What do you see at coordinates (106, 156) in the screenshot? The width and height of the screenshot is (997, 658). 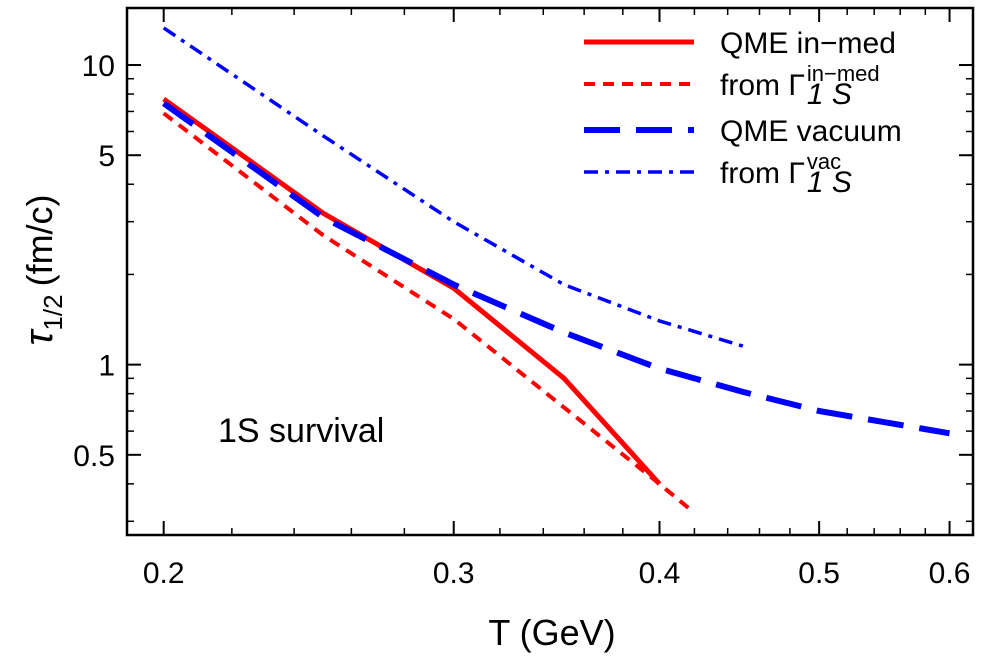 I see `y-tick-label-2: 5` at bounding box center [106, 156].